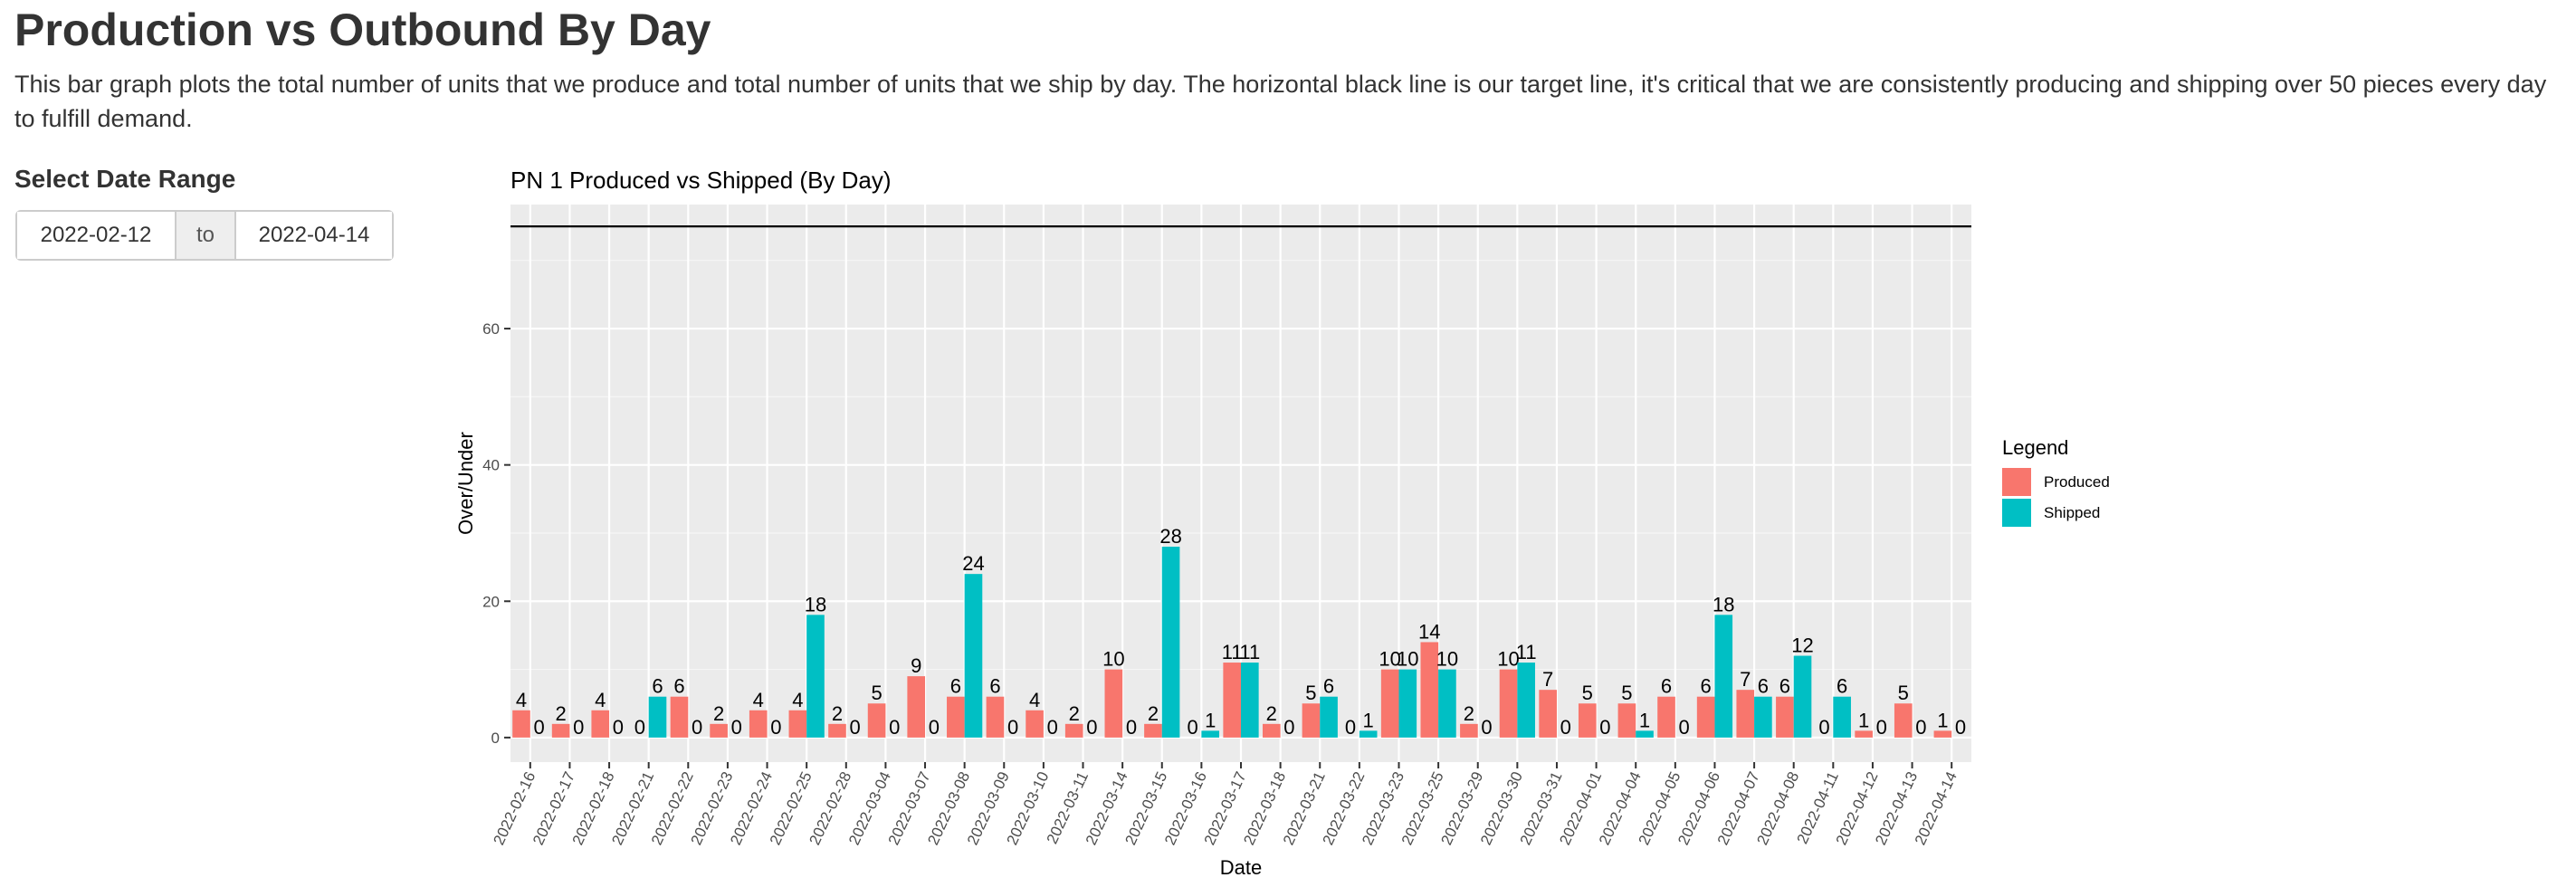 The width and height of the screenshot is (2576, 887). What do you see at coordinates (2072, 512) in the screenshot?
I see `legend-label-shipped: Shipped` at bounding box center [2072, 512].